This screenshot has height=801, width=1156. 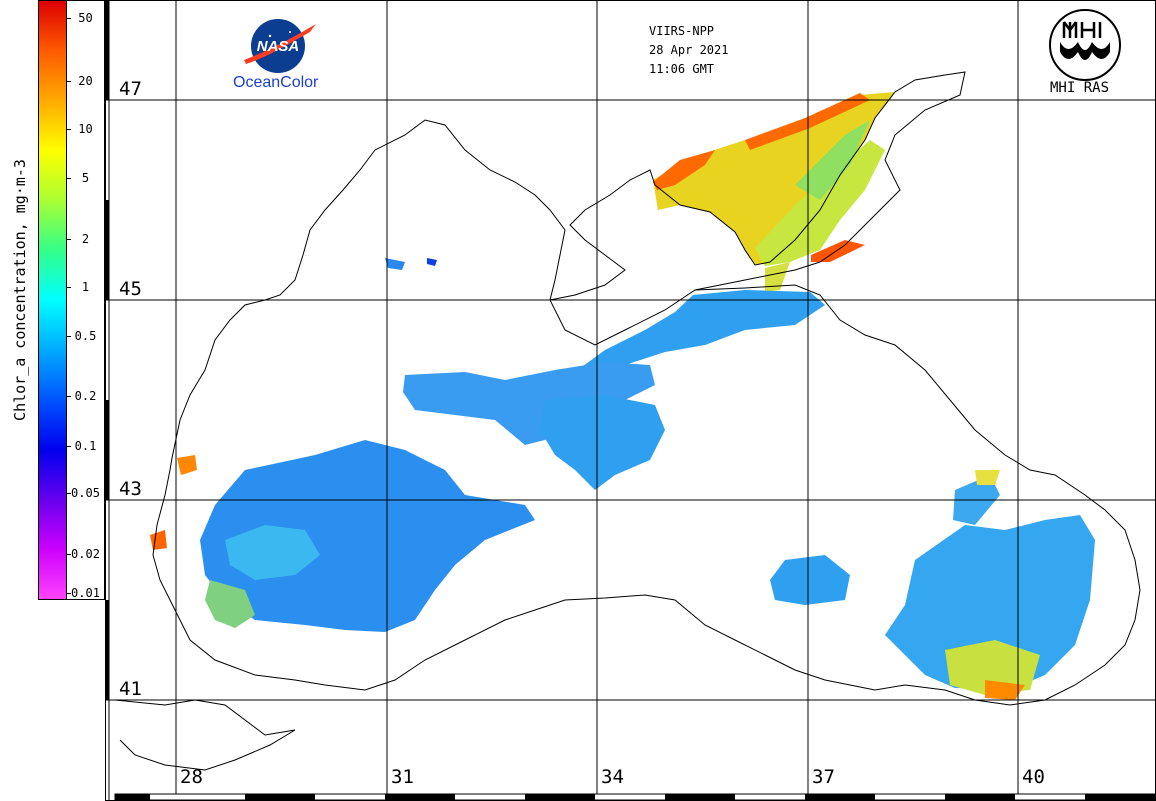 I want to click on latitude-label: 43, so click(x=130, y=489).